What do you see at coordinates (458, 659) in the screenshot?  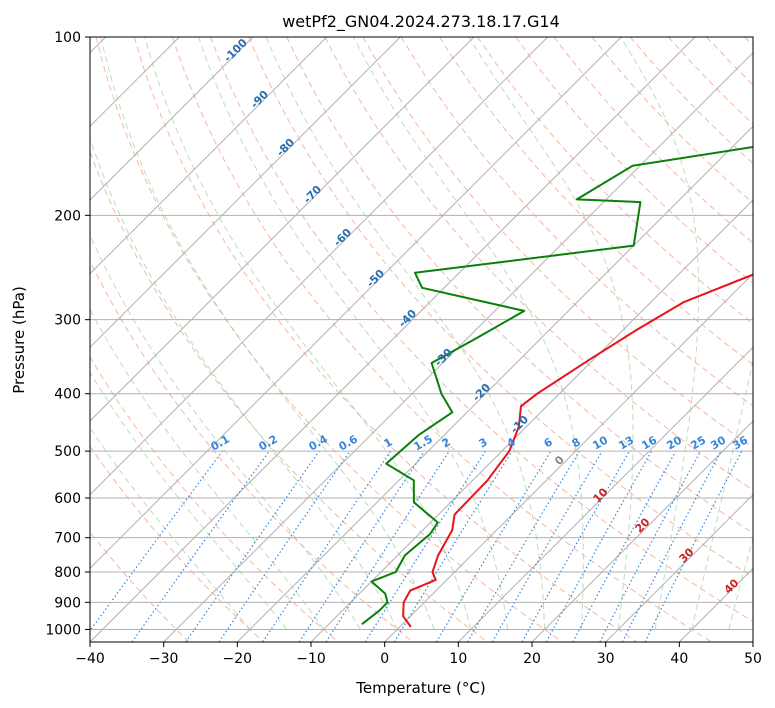 I see `x-tick-label: 10` at bounding box center [458, 659].